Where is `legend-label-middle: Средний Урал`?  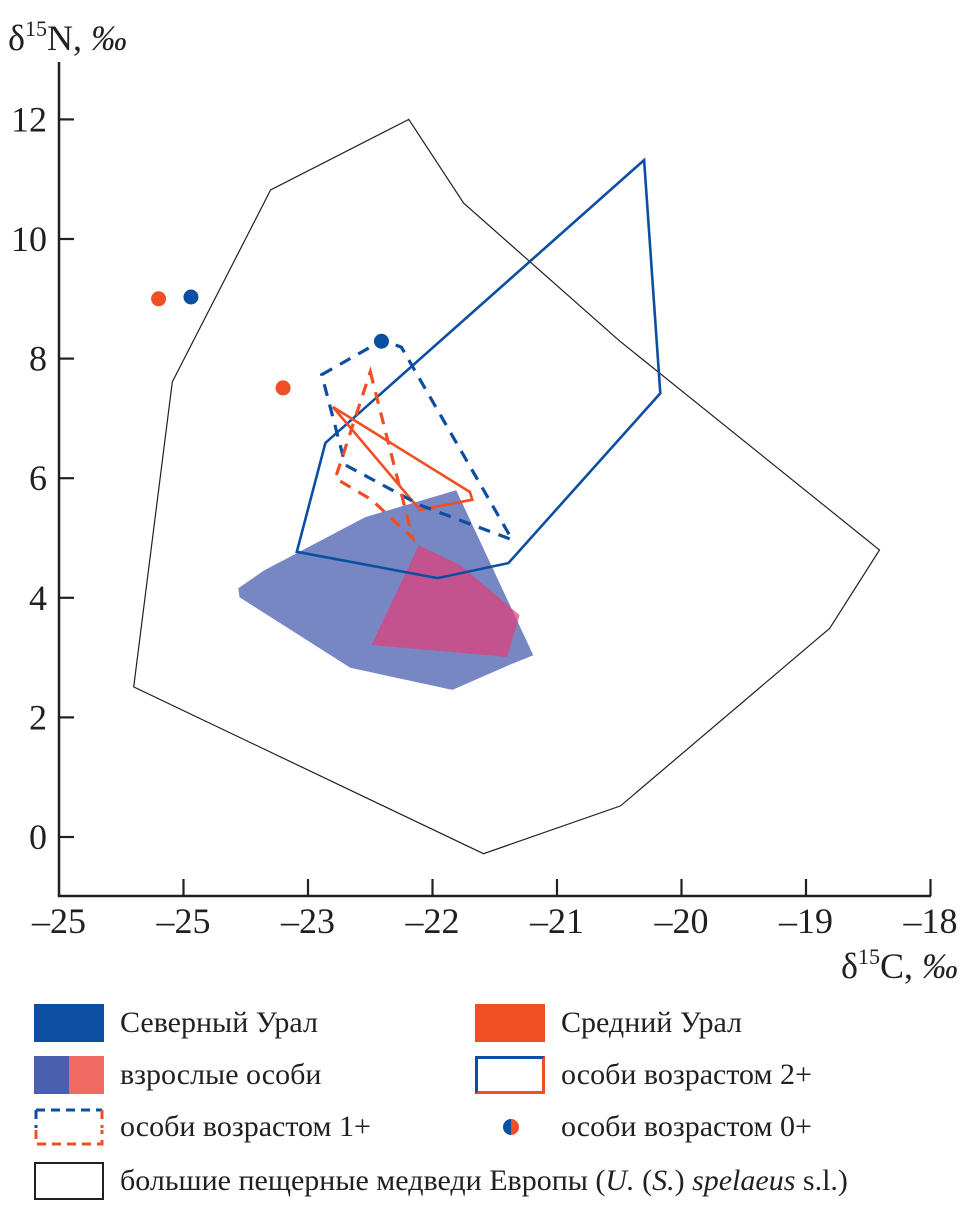 legend-label-middle: Средний Урал is located at coordinates (652, 1022).